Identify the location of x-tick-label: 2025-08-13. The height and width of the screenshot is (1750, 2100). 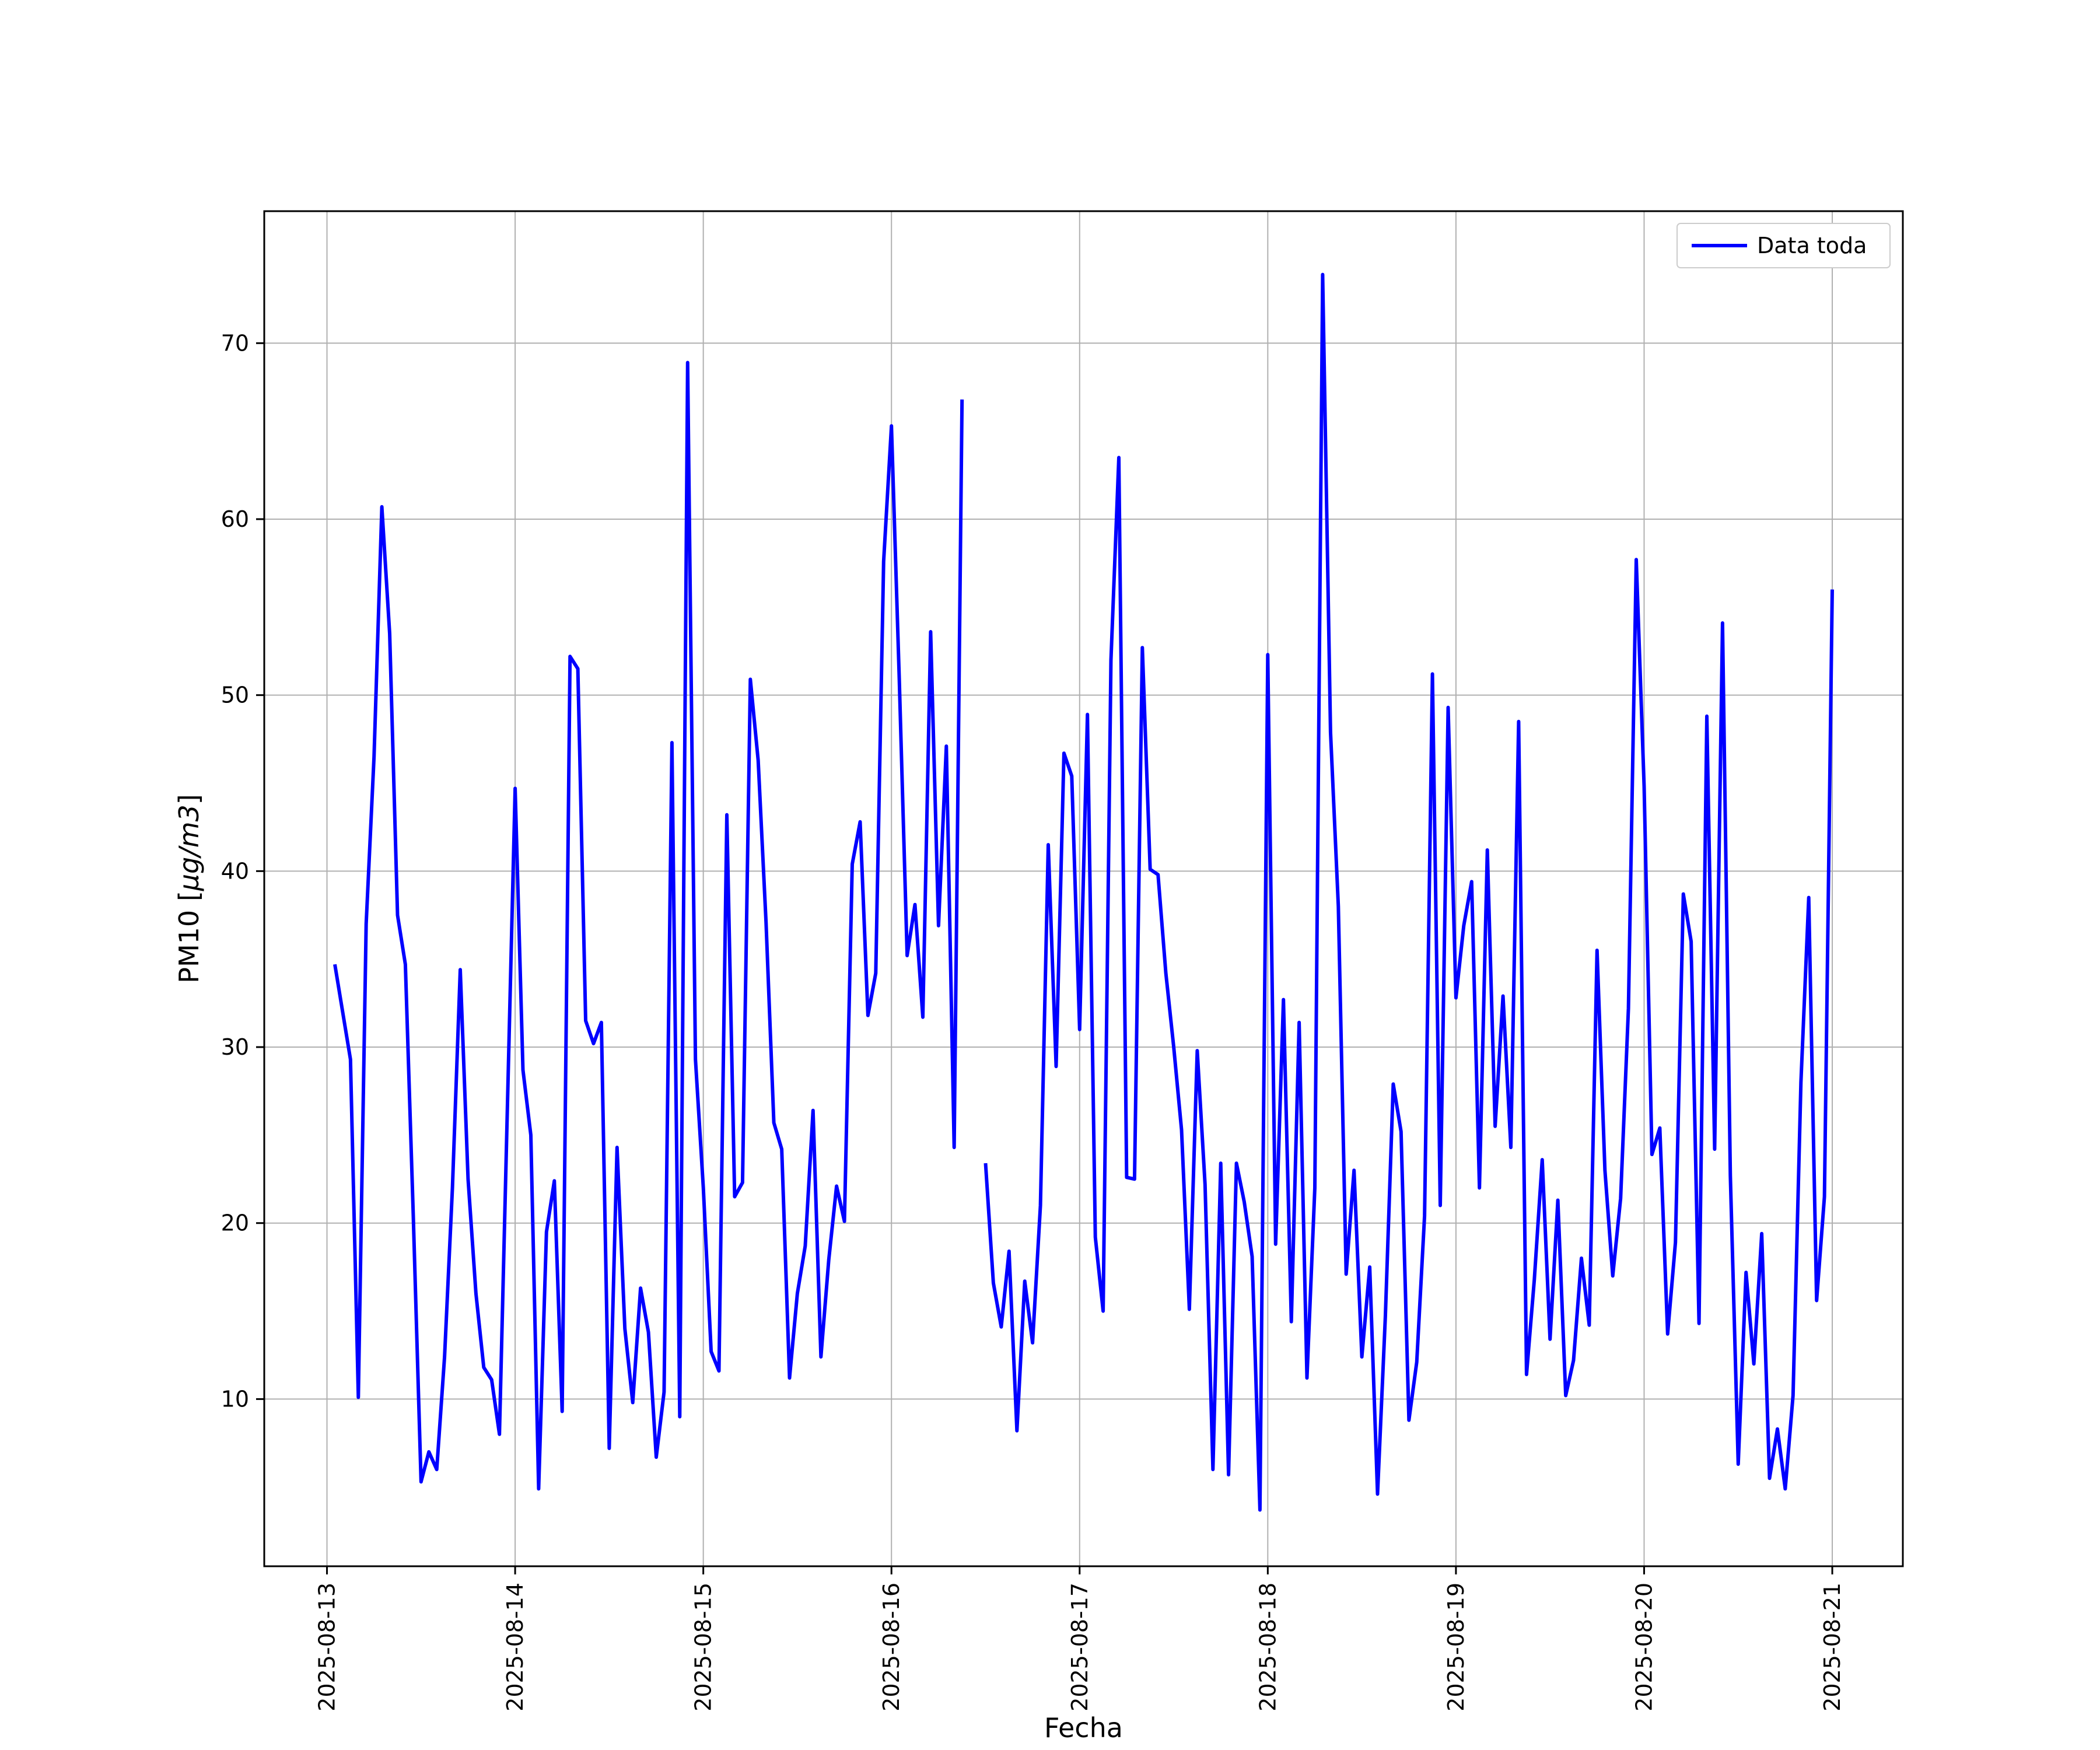
(327, 1647).